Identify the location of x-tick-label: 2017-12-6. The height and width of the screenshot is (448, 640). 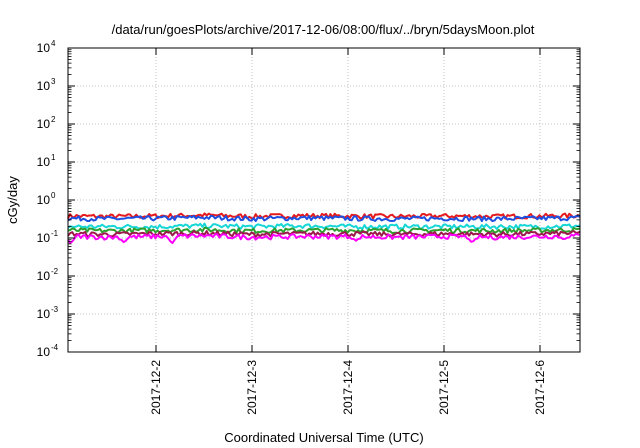
(540, 387).